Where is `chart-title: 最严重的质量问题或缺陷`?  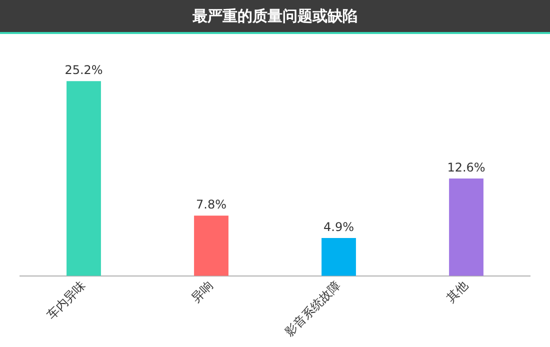 chart-title: 最严重的质量问题或缺陷 is located at coordinates (275, 16).